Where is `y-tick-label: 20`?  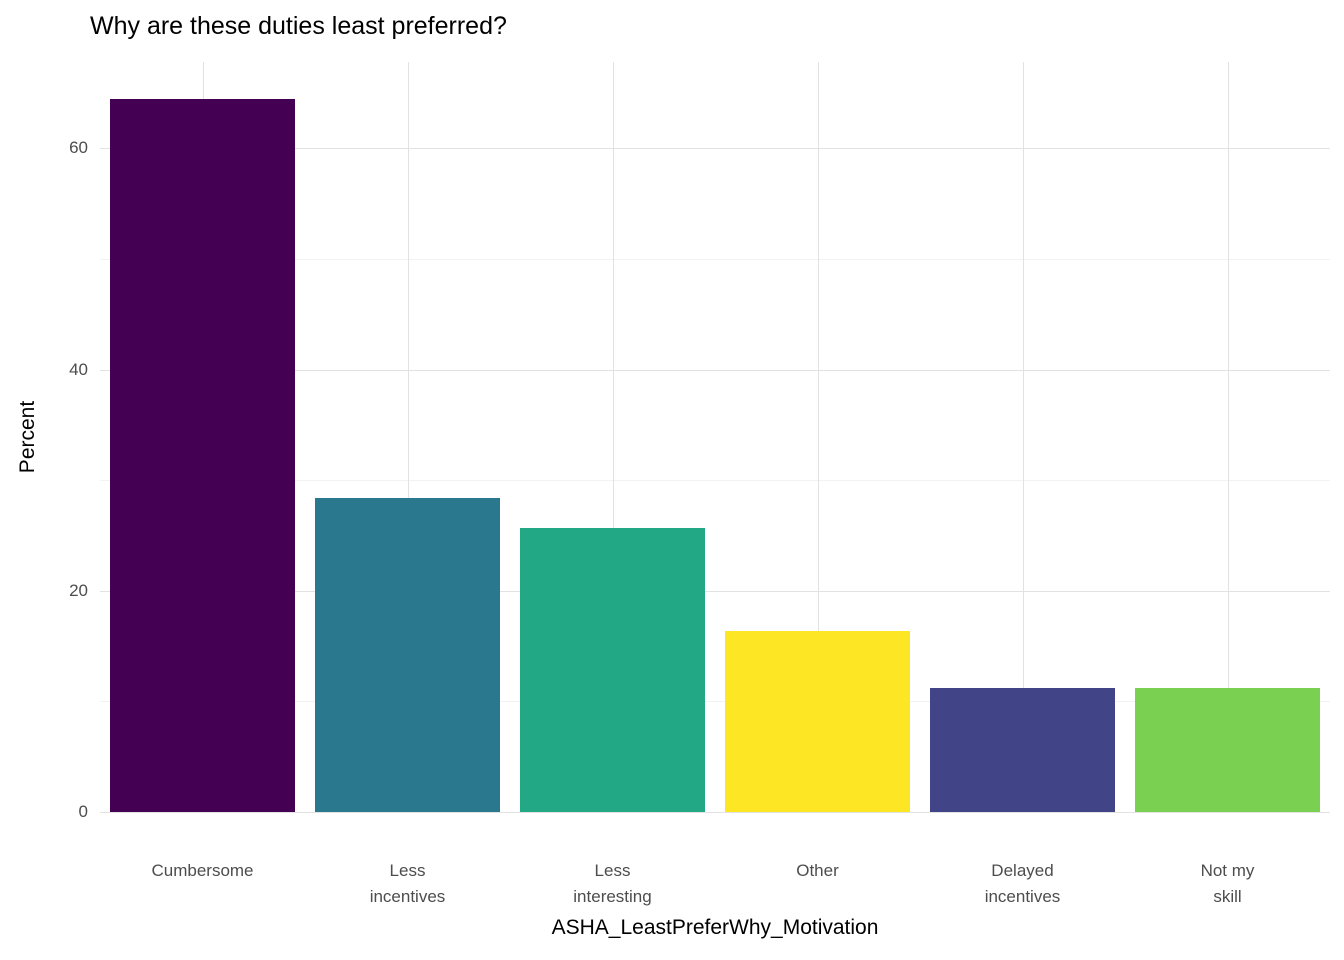 y-tick-label: 20 is located at coordinates (78, 590).